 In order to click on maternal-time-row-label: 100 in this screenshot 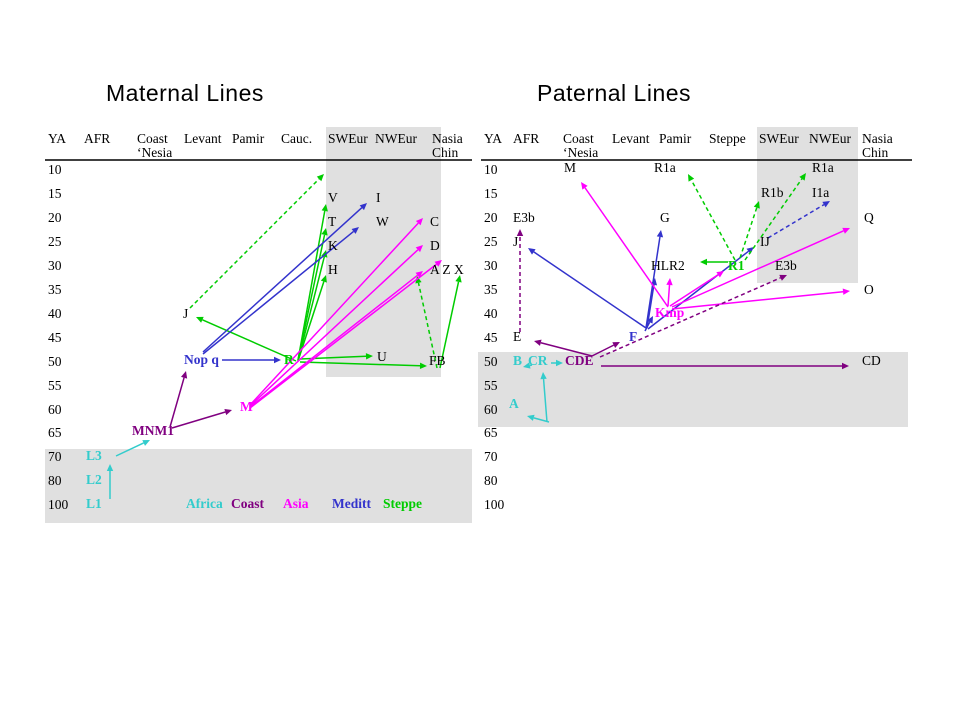, I will do `click(58, 504)`.